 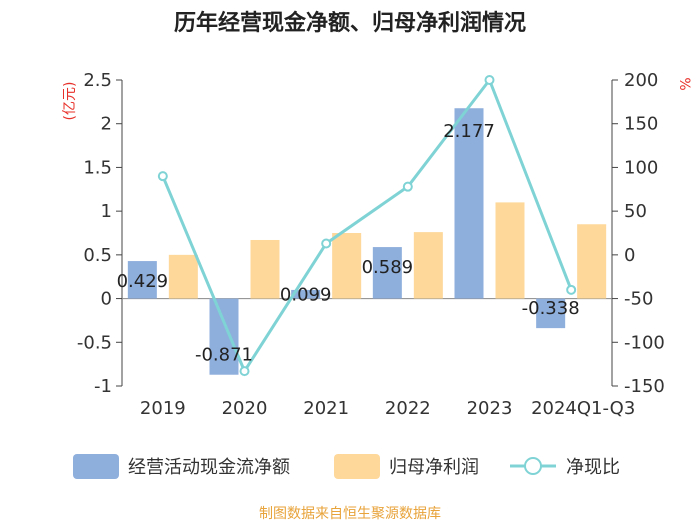 I want to click on left-tick-label: 2.5, so click(x=97, y=80).